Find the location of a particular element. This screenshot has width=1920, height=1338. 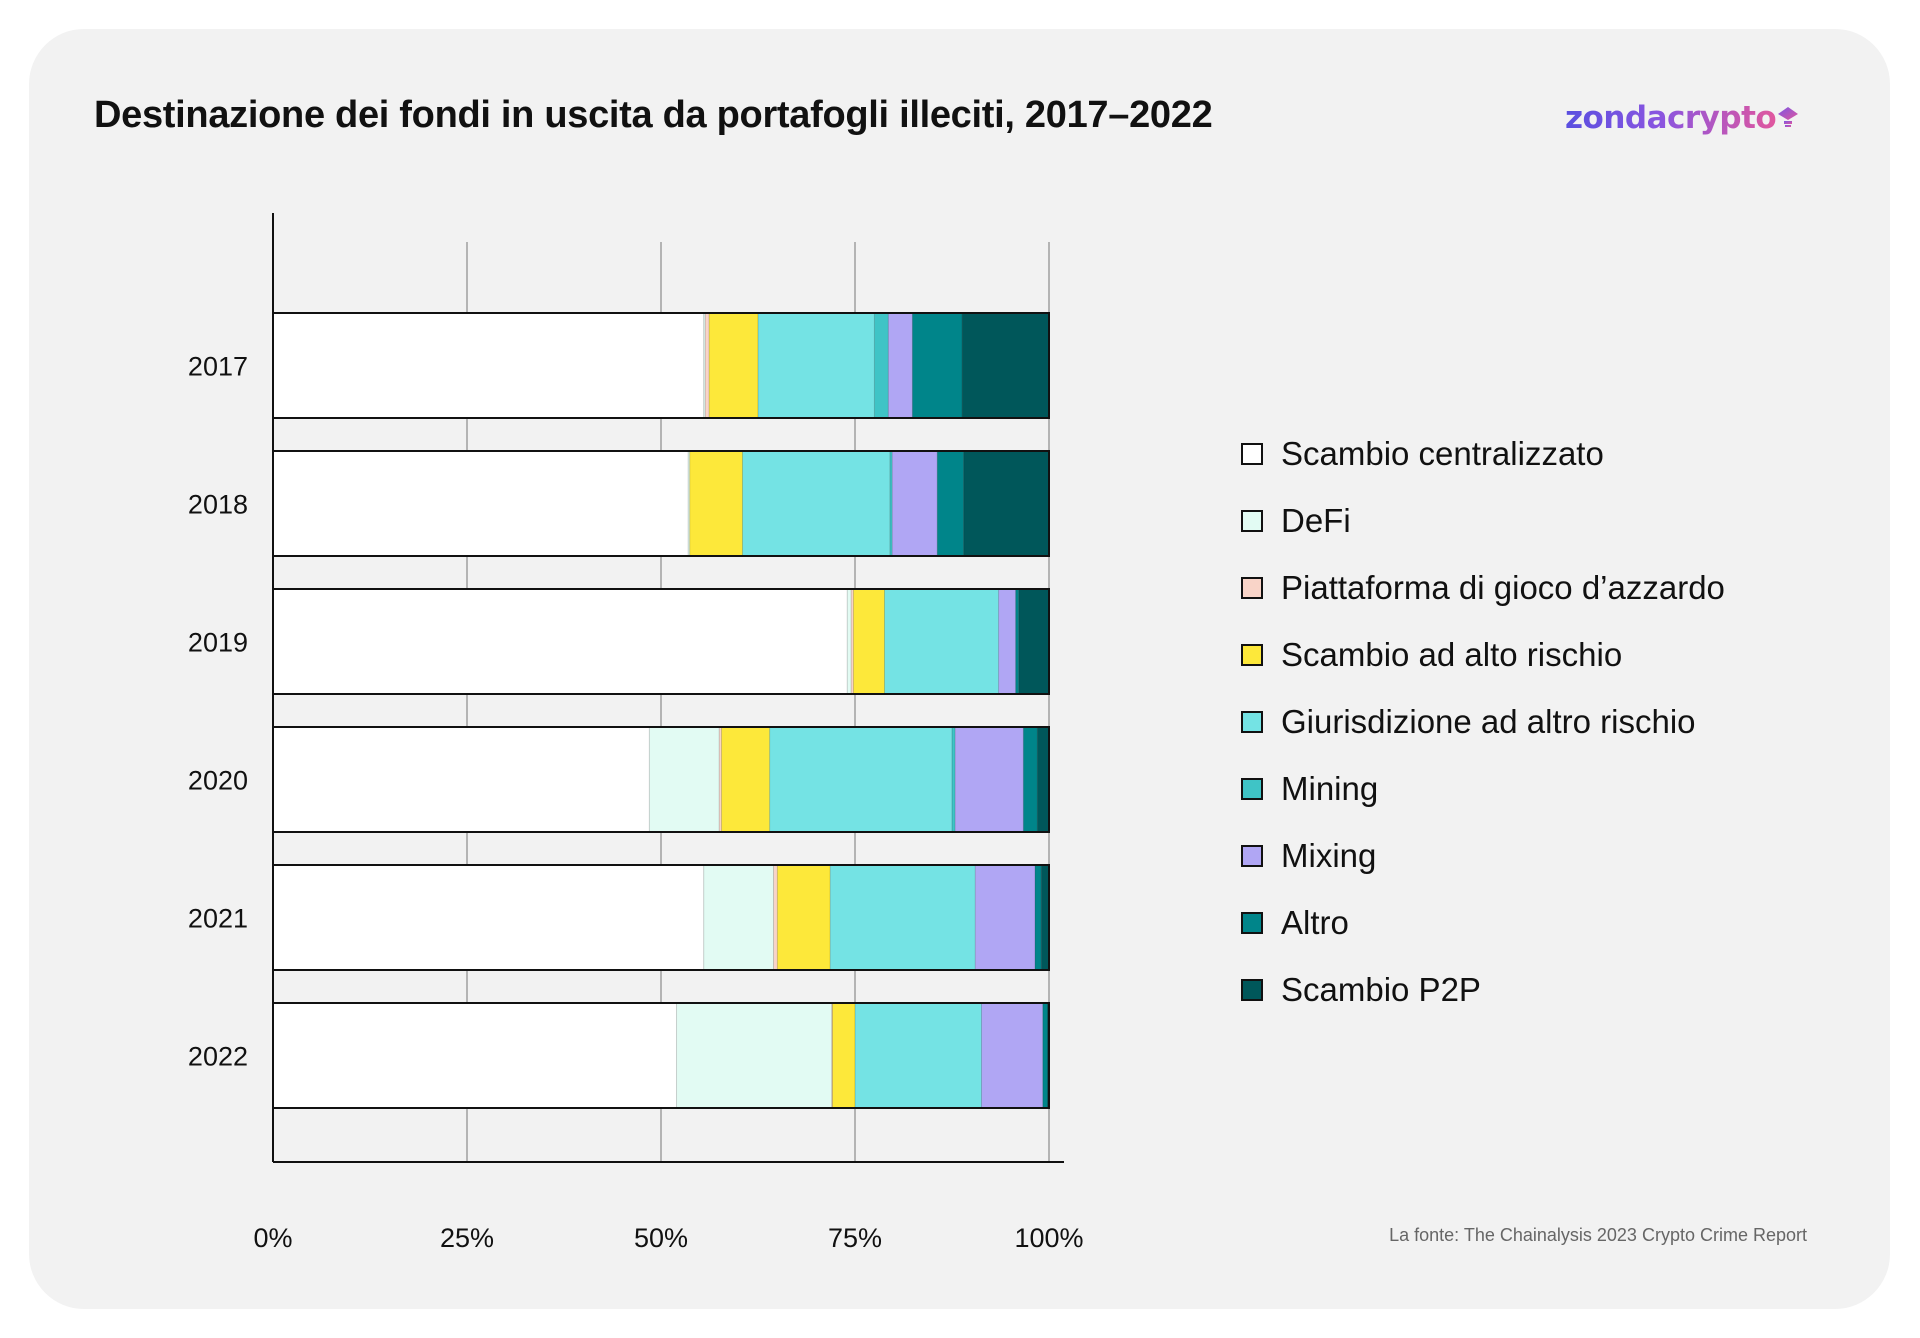

legend-label: Piattaforma di gioco d’azzardo is located at coordinates (1503, 587).